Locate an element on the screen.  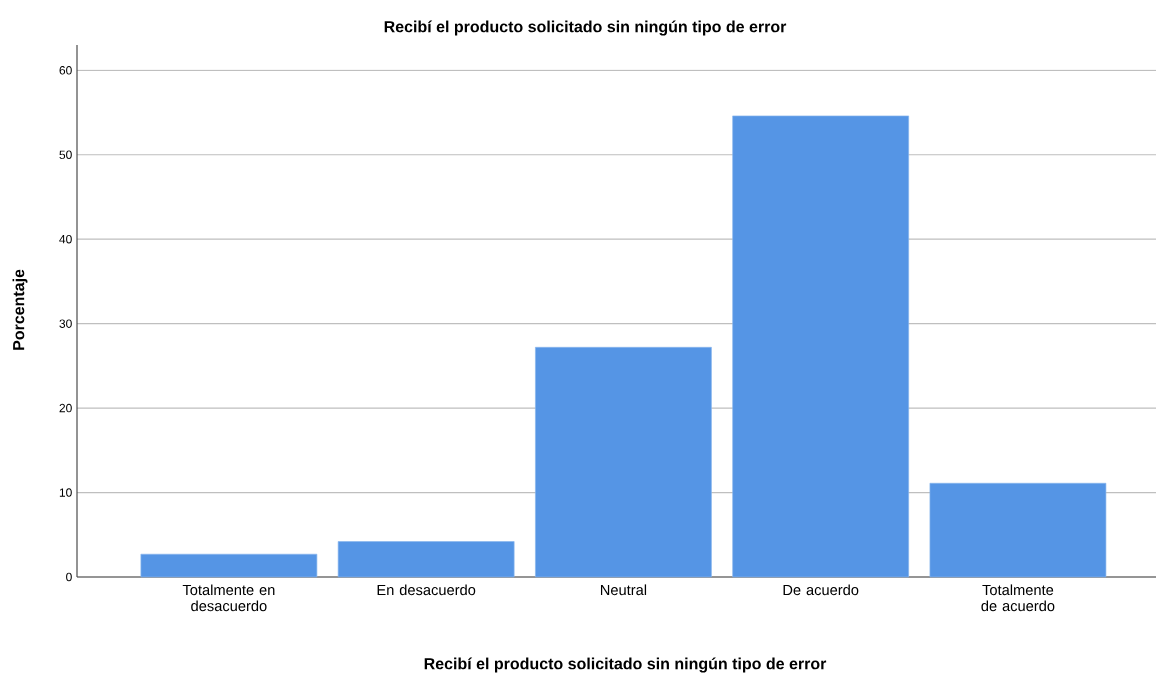
y-tick-label: 30 is located at coordinates (65, 323).